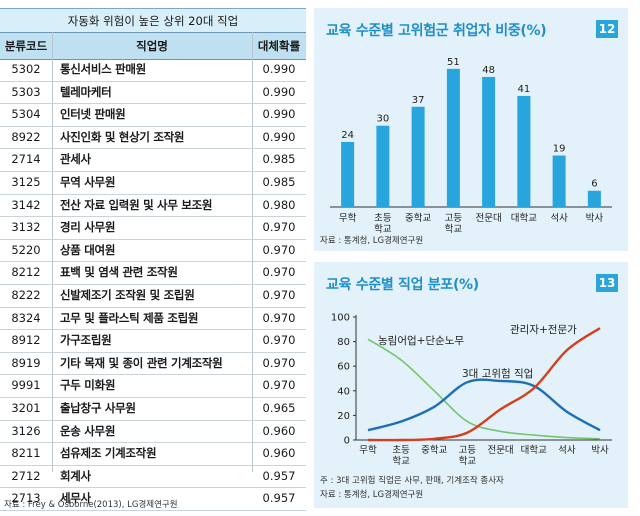  Describe the element at coordinates (141, 362) in the screenshot. I see `cell-occupation: 기타 목재 및 종이 관련 기계조작원` at that location.